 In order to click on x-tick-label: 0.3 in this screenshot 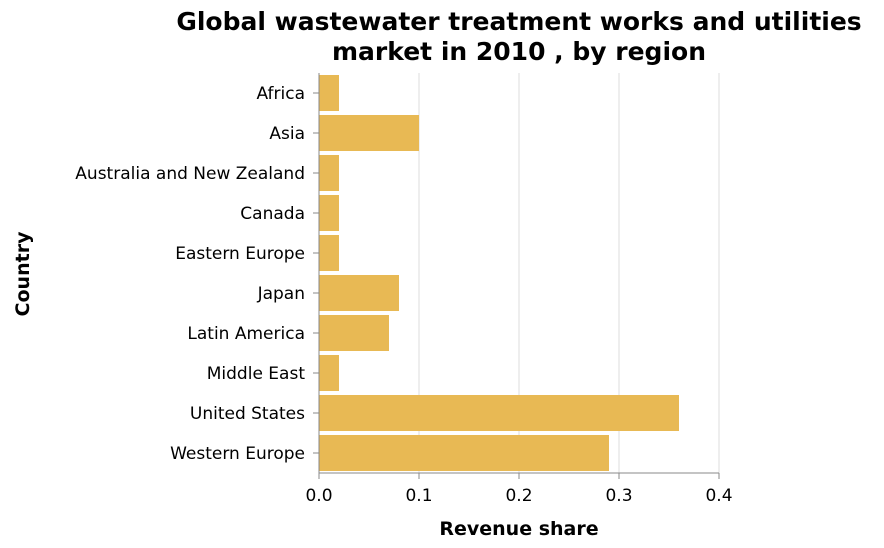, I will do `click(618, 496)`.